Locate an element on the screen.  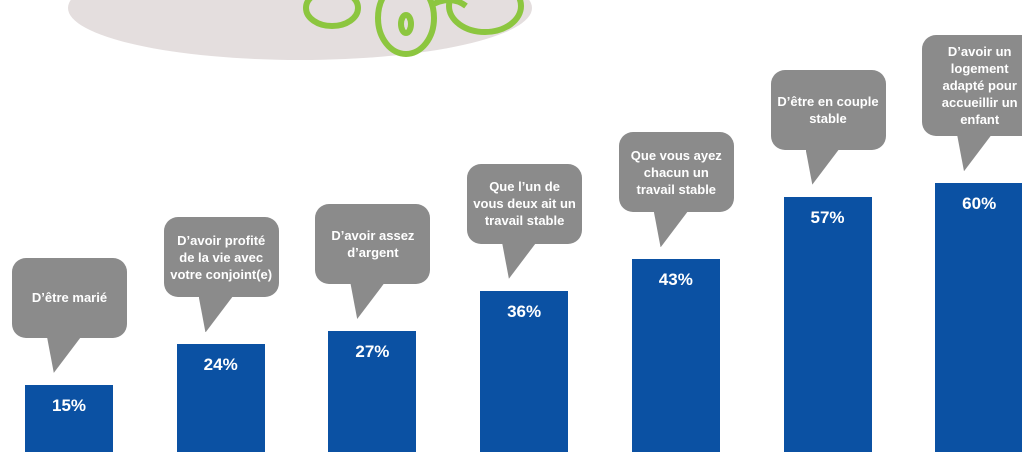
value-label: 57% is located at coordinates (827, 217).